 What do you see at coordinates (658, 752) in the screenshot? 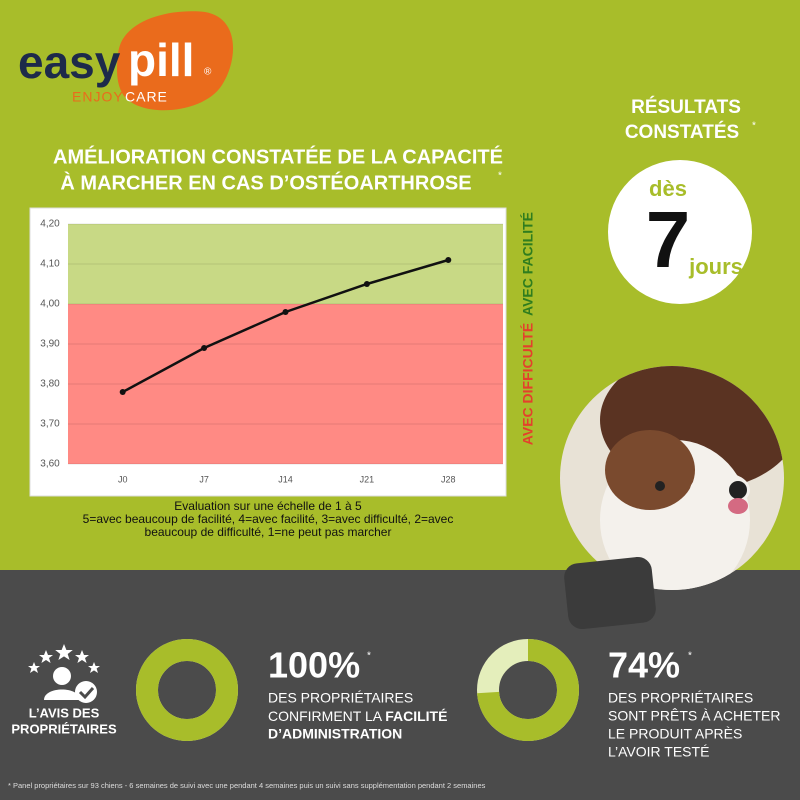
I see `stat-text: L’AVOIR TESTÉ` at bounding box center [658, 752].